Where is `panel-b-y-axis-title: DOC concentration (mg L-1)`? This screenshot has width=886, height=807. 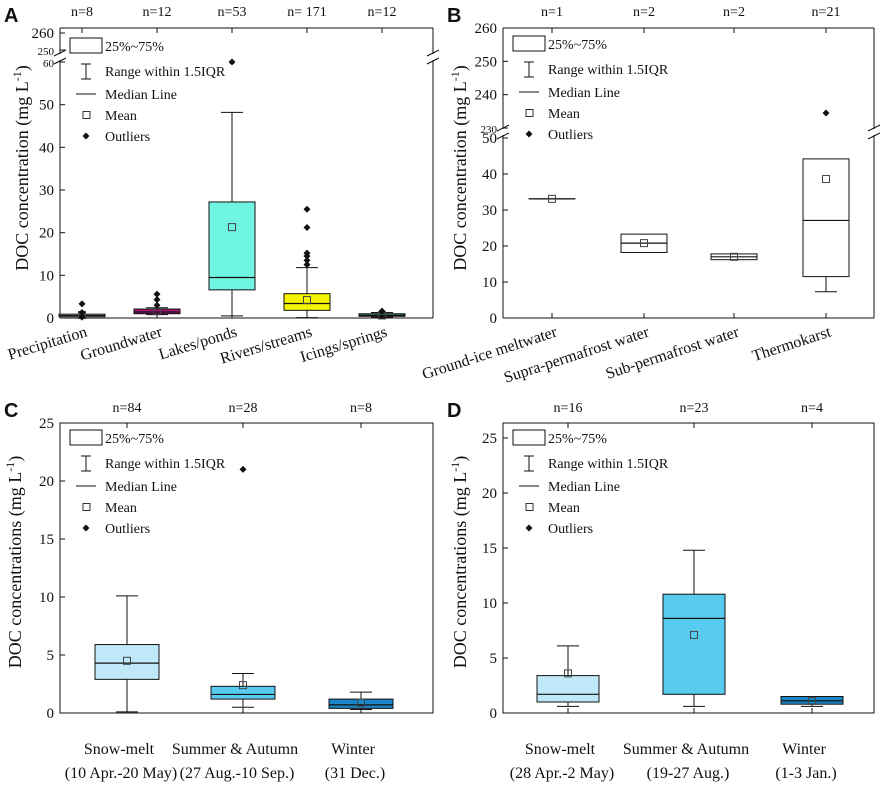 panel-b-y-axis-title: DOC concentration (mg L-1) is located at coordinates (459, 167).